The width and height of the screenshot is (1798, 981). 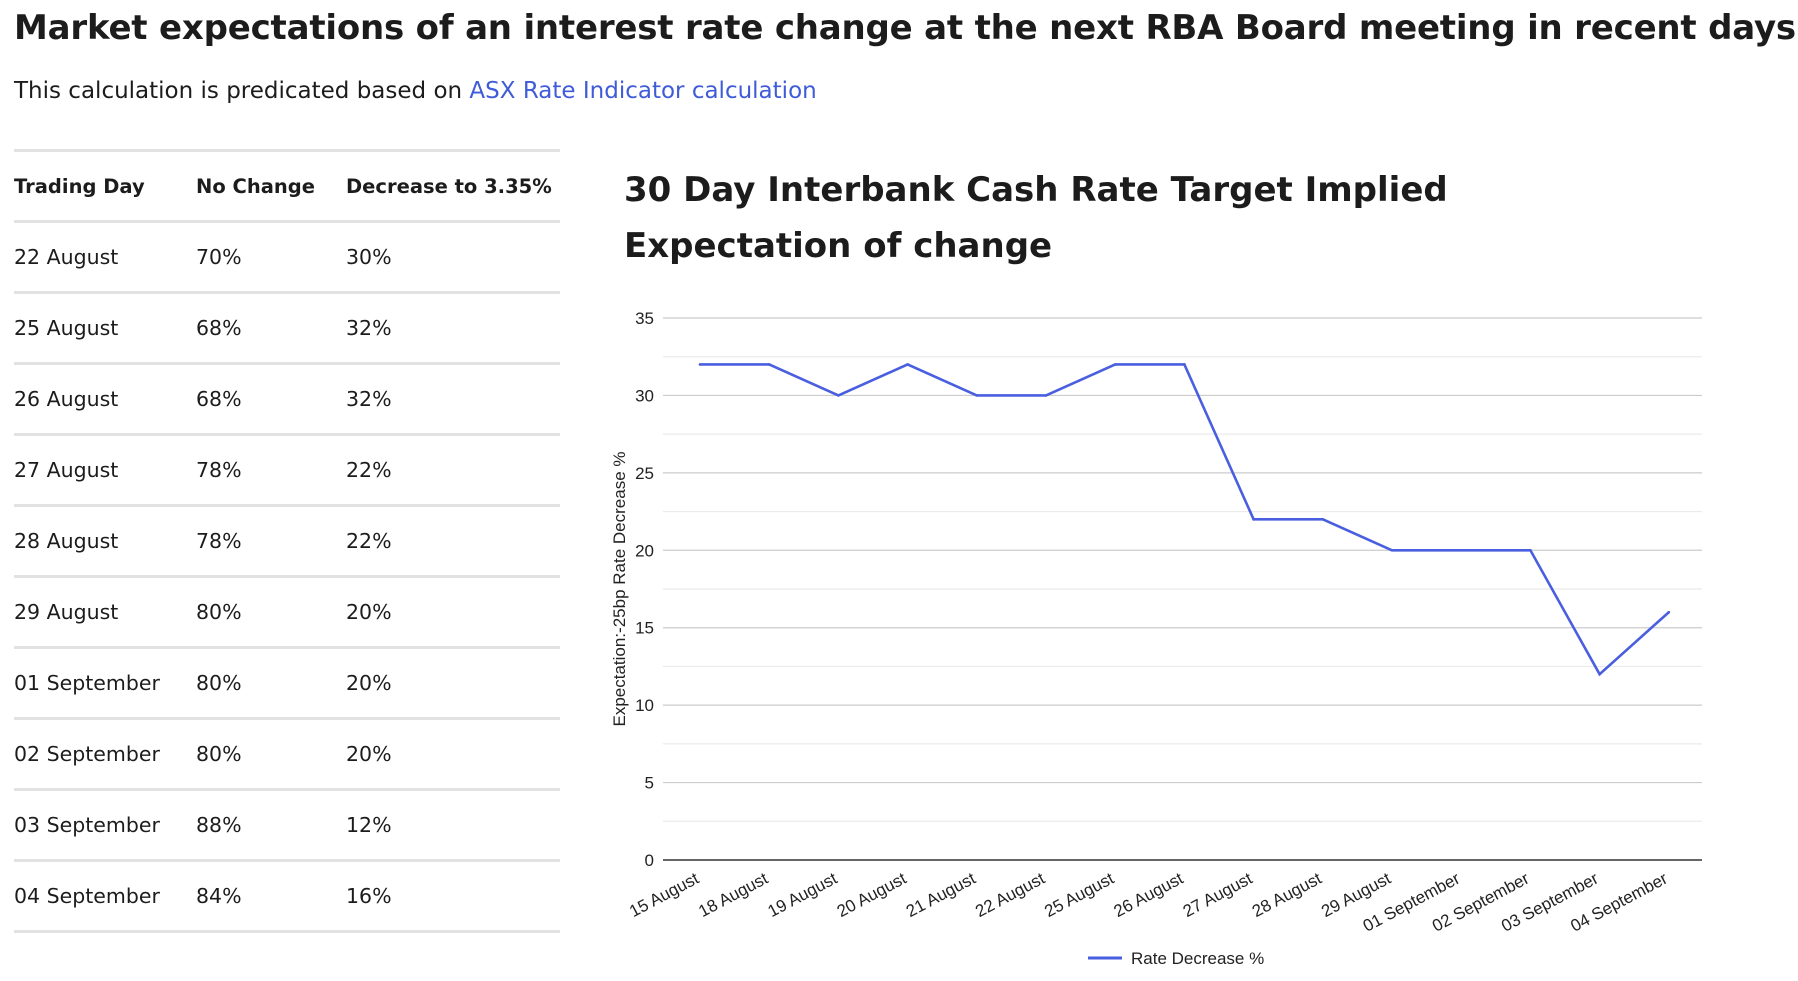 I want to click on cell-trading-day: 25 August, so click(x=105, y=327).